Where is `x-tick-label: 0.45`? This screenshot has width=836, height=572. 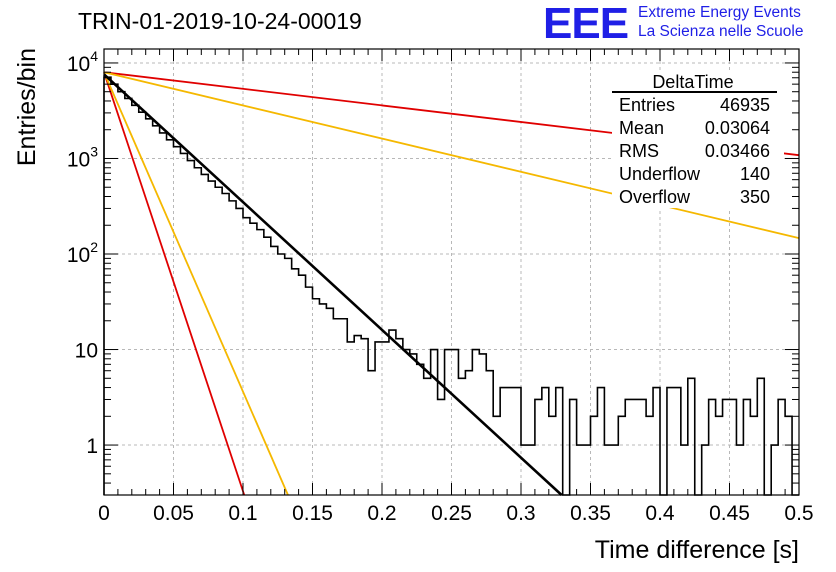 x-tick-label: 0.45 is located at coordinates (729, 513).